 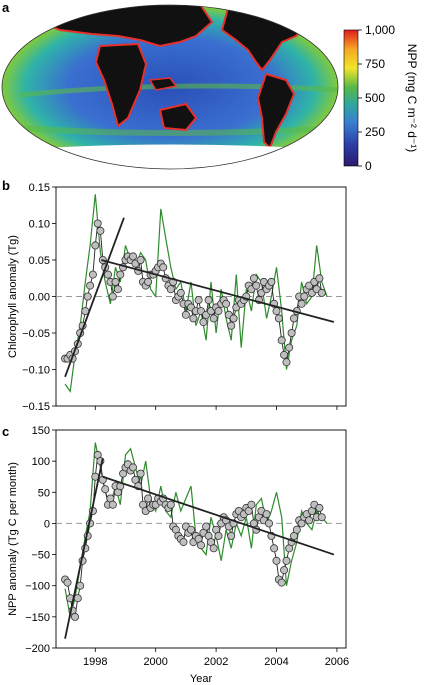 What do you see at coordinates (276, 662) in the screenshot?
I see `x-tick-label: 2004` at bounding box center [276, 662].